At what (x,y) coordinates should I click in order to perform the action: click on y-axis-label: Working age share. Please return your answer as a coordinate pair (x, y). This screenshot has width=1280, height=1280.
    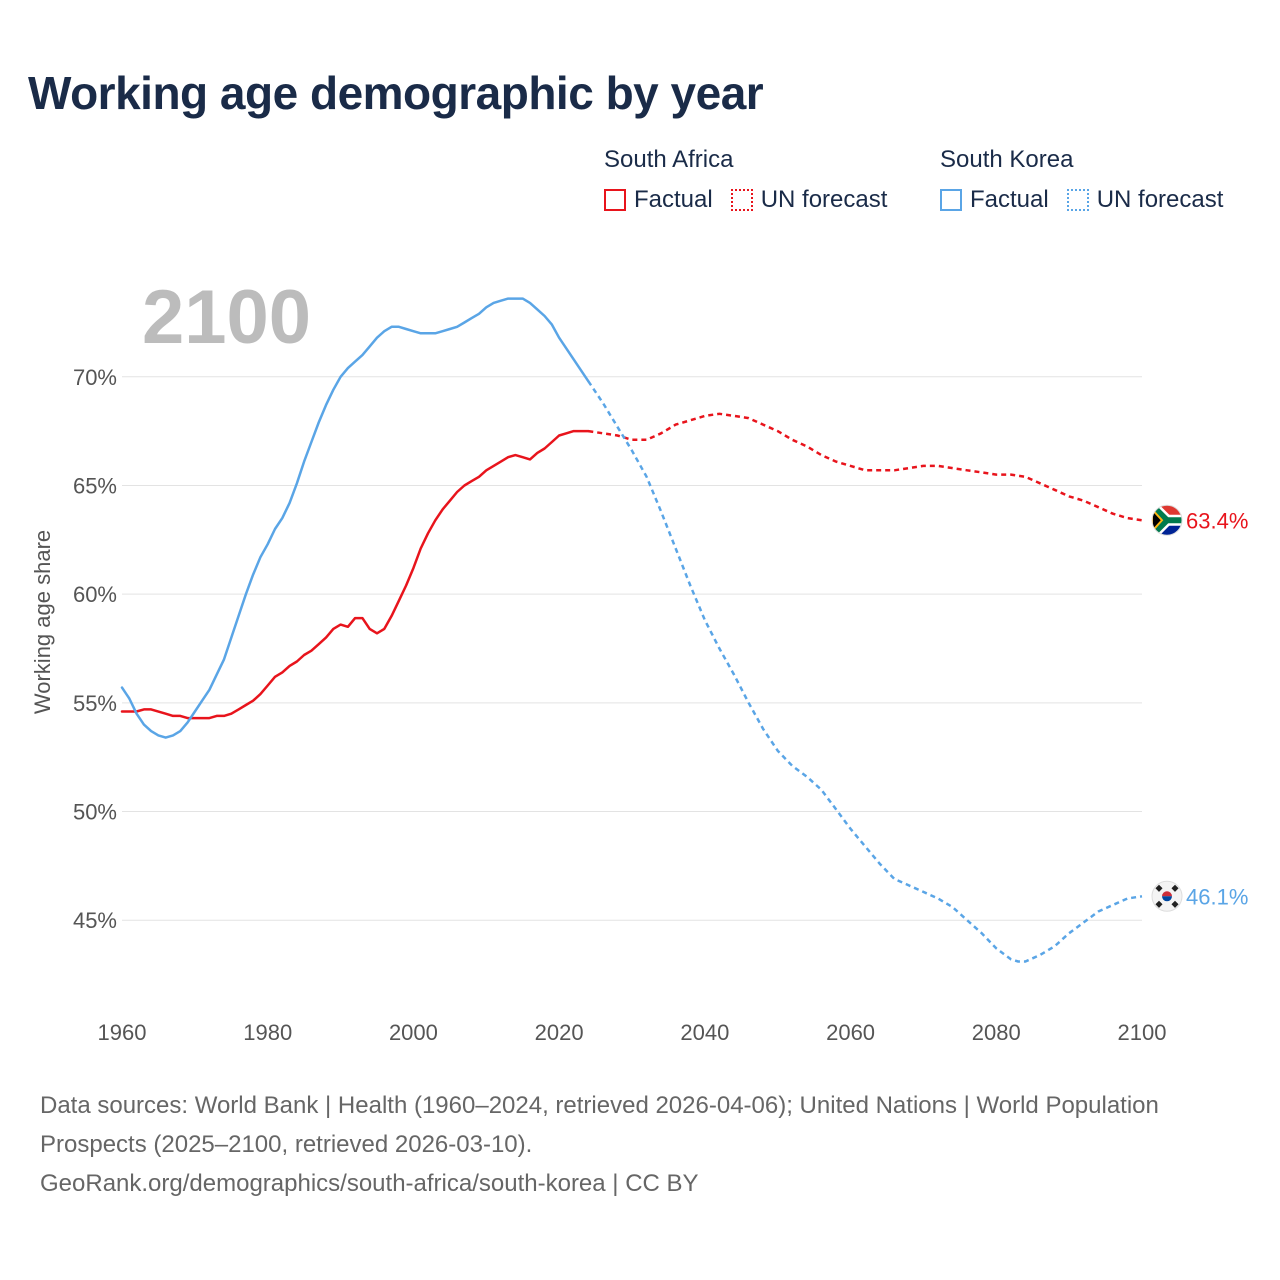
    Looking at the image, I should click on (42, 622).